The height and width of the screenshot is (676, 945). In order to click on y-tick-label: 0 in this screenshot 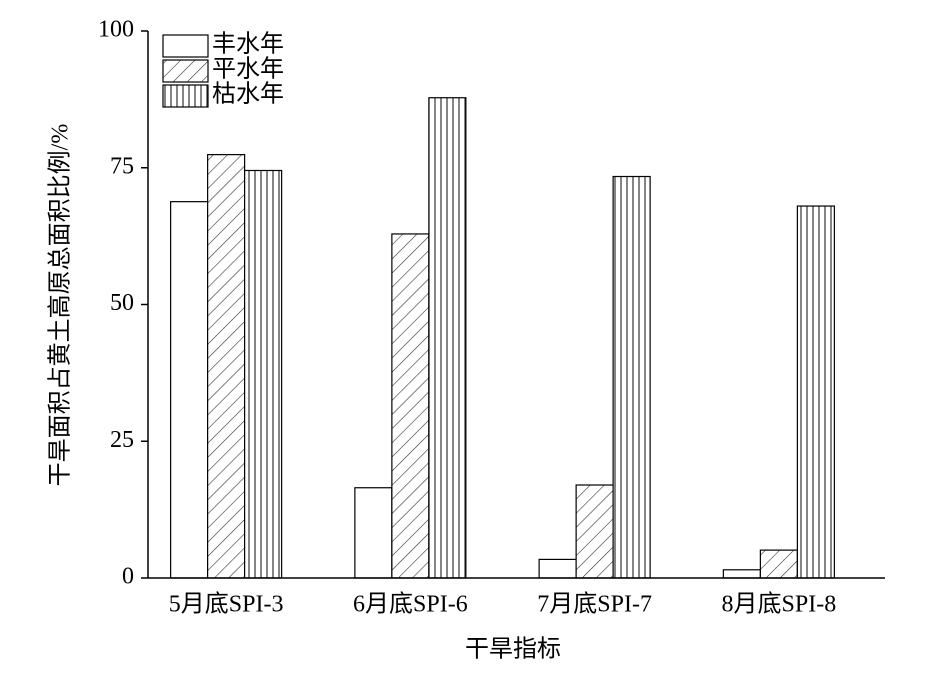, I will do `click(128, 577)`.